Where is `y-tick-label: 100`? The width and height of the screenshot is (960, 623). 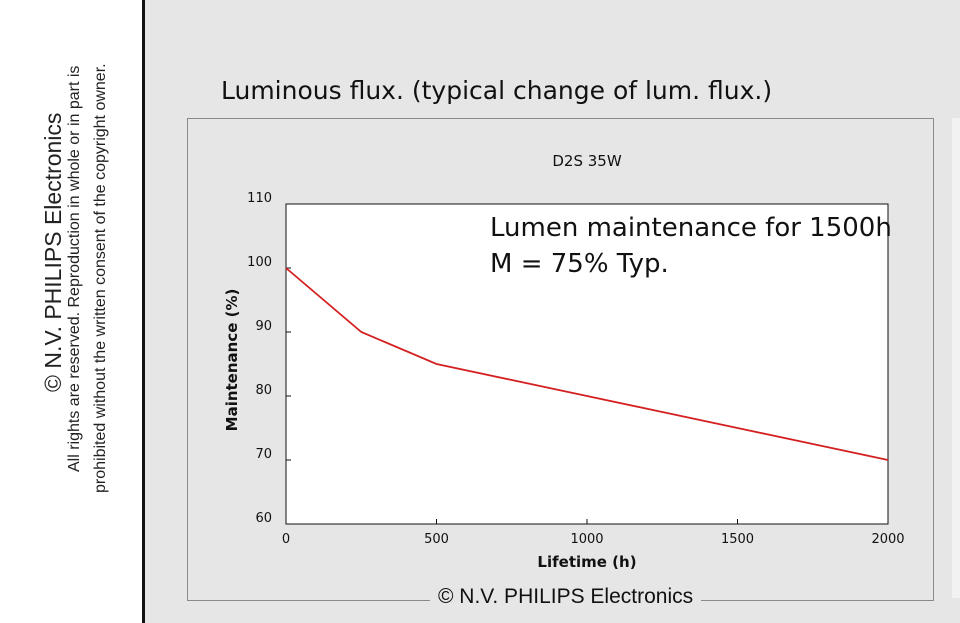
y-tick-label: 100 is located at coordinates (259, 262).